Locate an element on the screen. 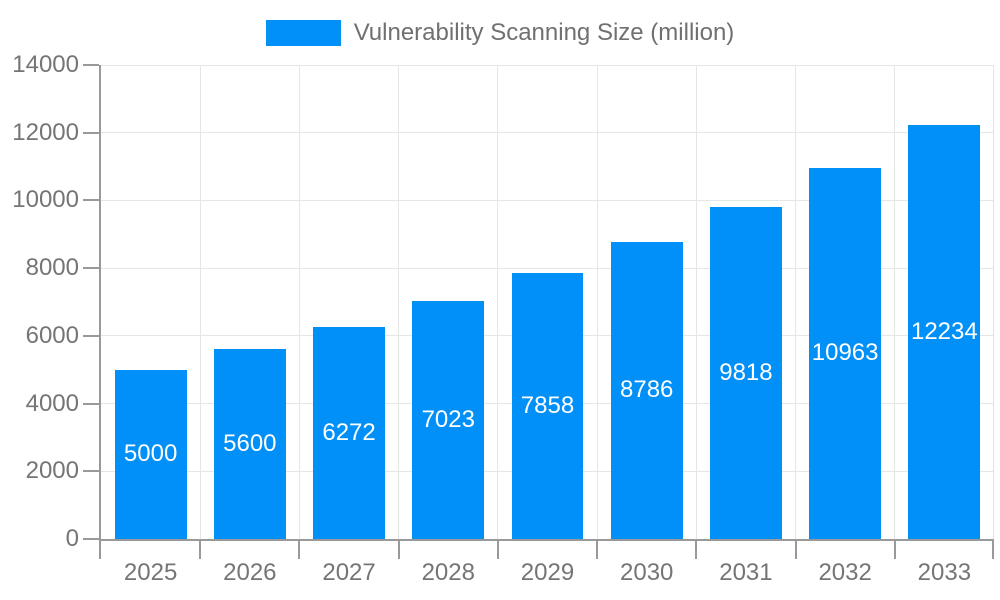  x-axis-line is located at coordinates (546, 540).